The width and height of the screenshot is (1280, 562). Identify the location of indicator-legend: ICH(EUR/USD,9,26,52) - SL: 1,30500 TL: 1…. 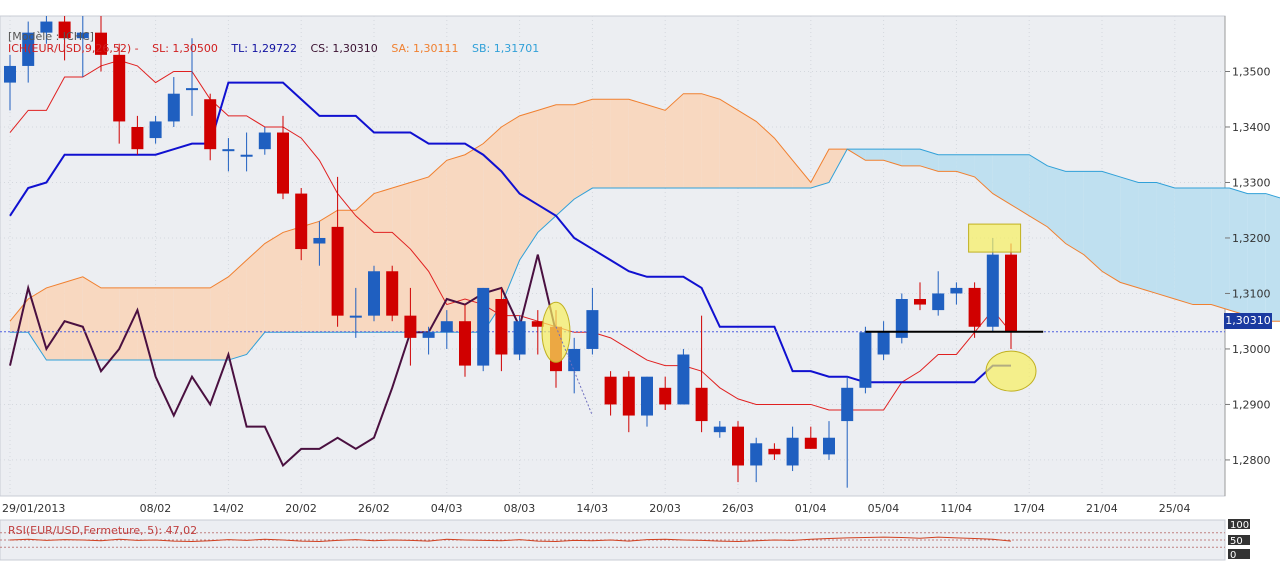
(278, 48).